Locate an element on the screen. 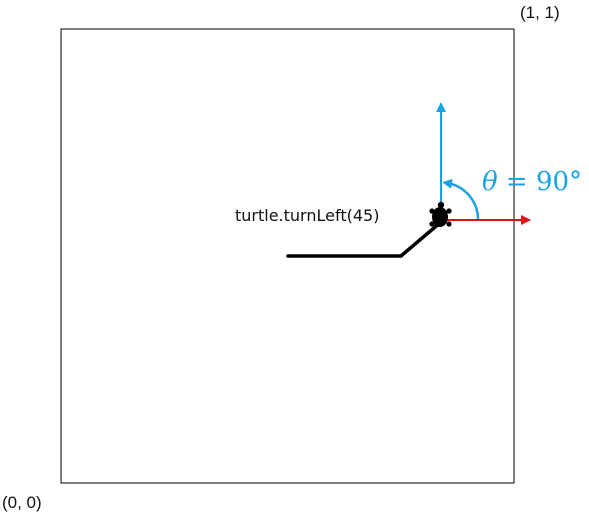  command-label: turtle.turnLeft(45) is located at coordinates (307, 215).